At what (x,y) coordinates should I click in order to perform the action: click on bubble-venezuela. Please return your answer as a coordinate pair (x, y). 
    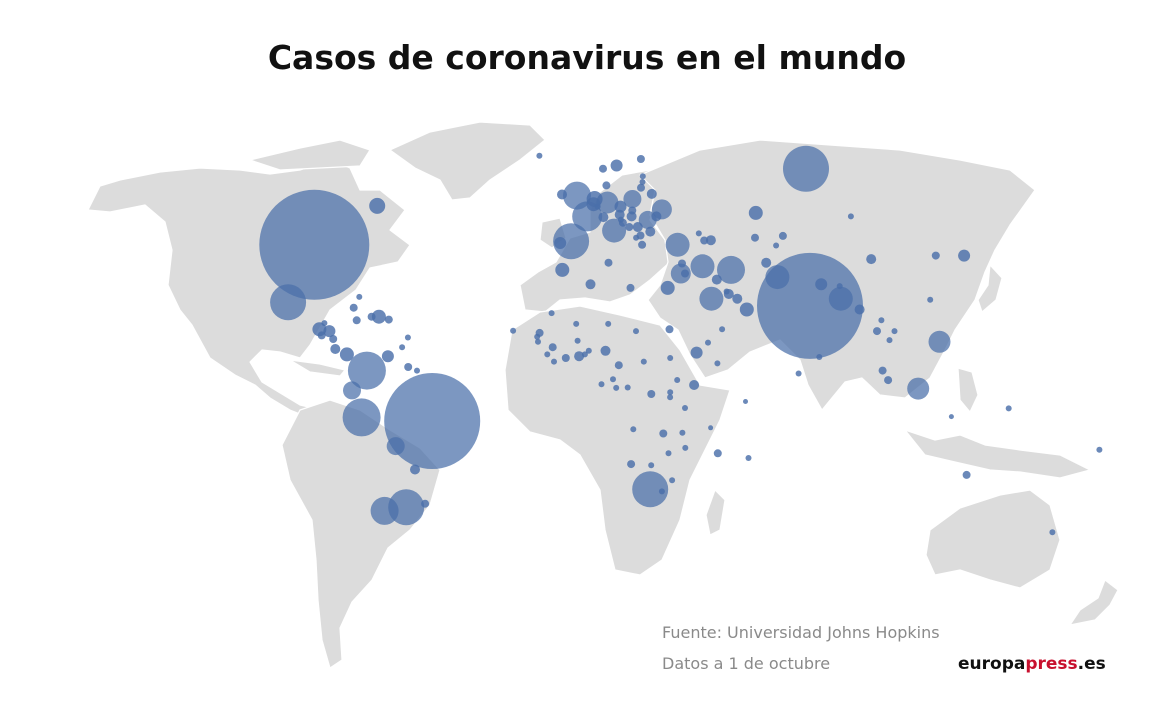
    Looking at the image, I should click on (387, 356).